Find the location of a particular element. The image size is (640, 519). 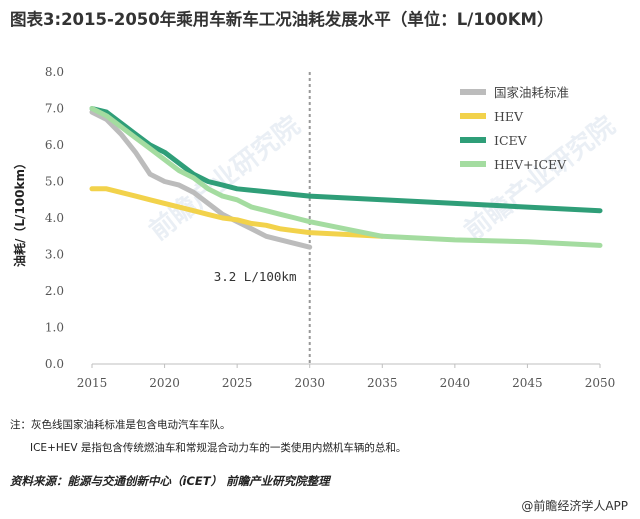

y-tick-label: 7.0 is located at coordinates (54, 109).